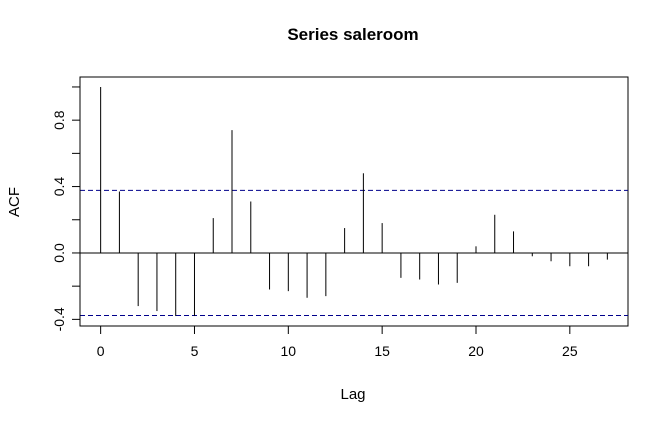 The image size is (669, 423). What do you see at coordinates (14, 202) in the screenshot?
I see `y-axis-label: ACF` at bounding box center [14, 202].